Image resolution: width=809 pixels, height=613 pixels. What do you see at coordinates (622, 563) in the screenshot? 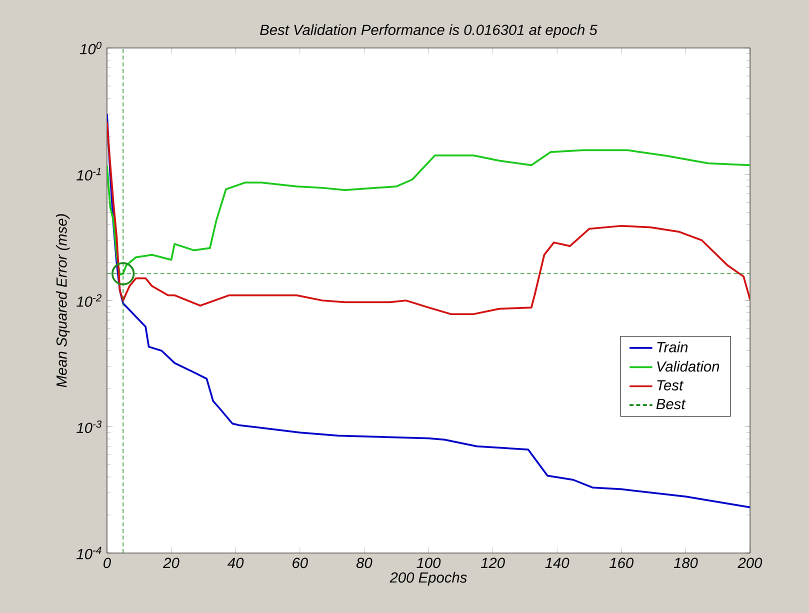
I see `x-tick-label: 160` at bounding box center [622, 563].